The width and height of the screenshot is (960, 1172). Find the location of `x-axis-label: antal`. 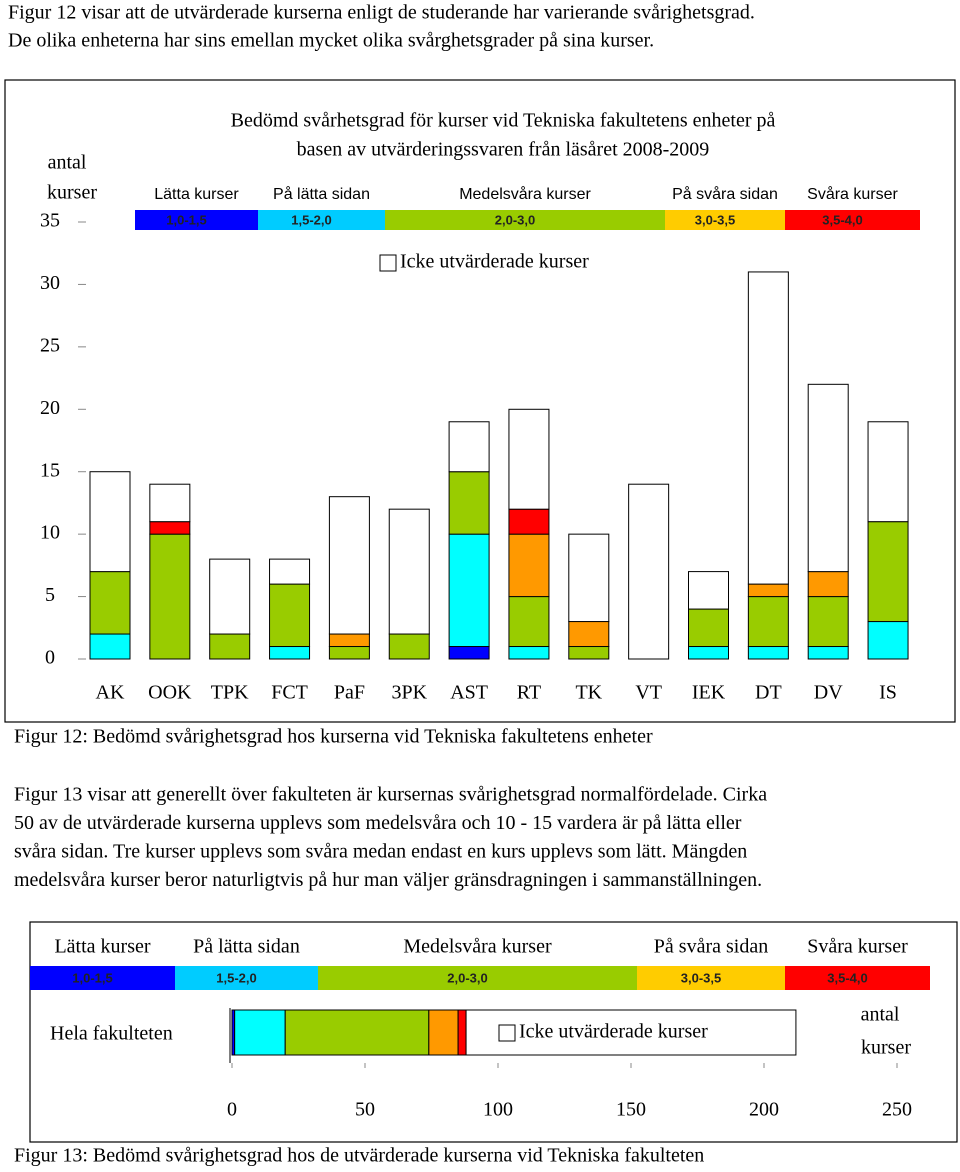

x-axis-label: antal is located at coordinates (880, 1015).